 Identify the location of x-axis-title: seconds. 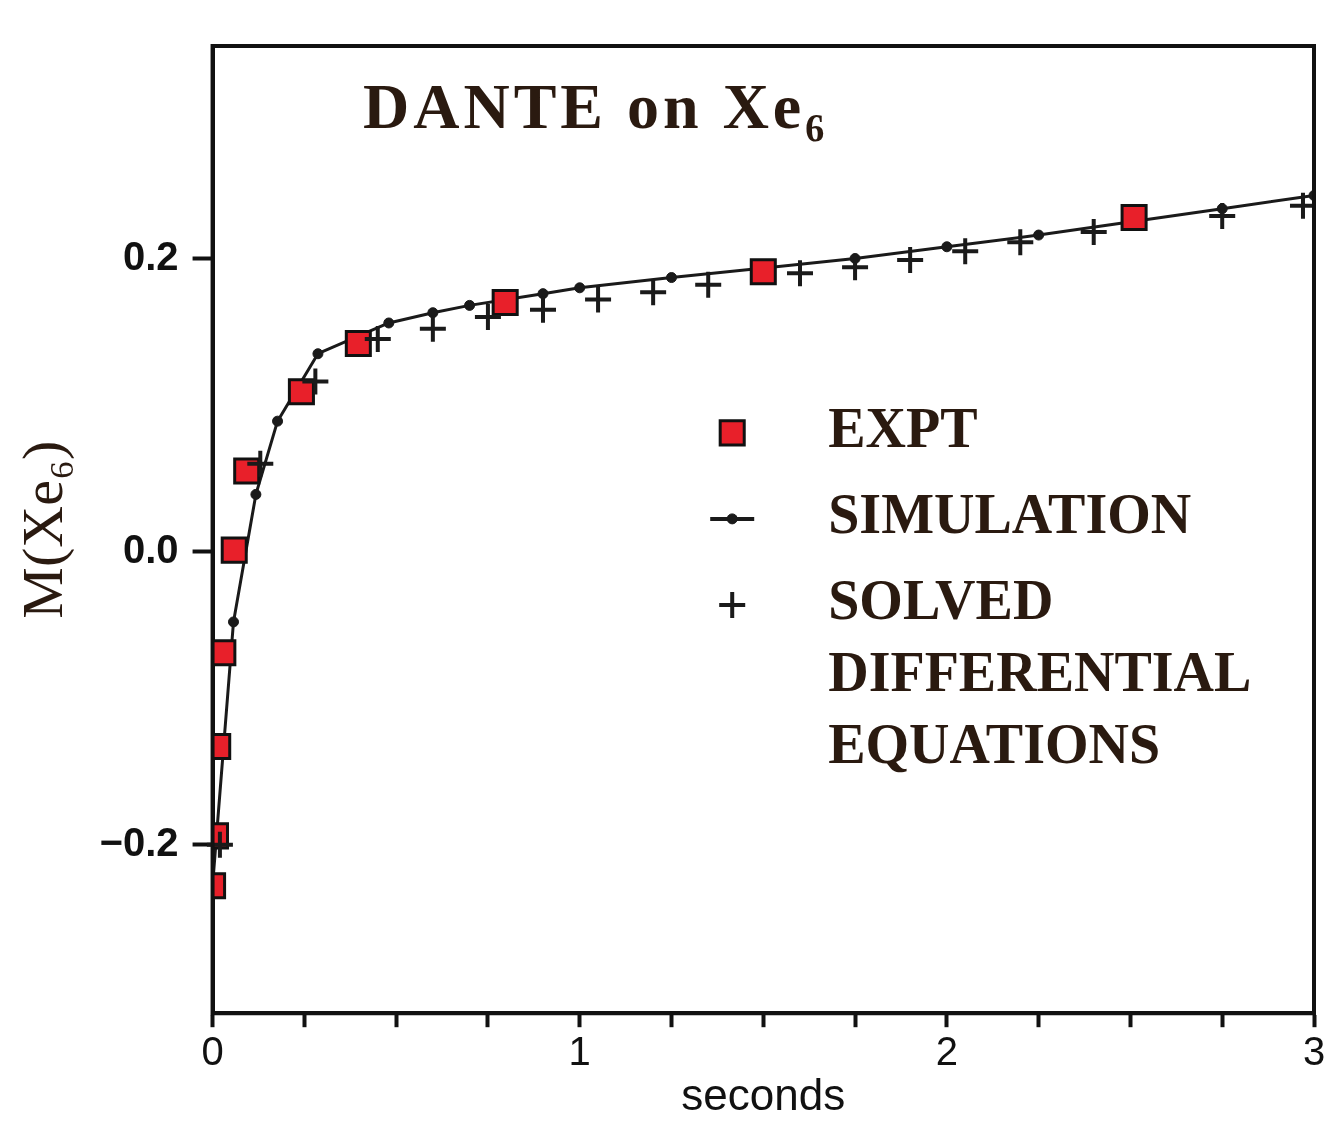
(763, 1094).